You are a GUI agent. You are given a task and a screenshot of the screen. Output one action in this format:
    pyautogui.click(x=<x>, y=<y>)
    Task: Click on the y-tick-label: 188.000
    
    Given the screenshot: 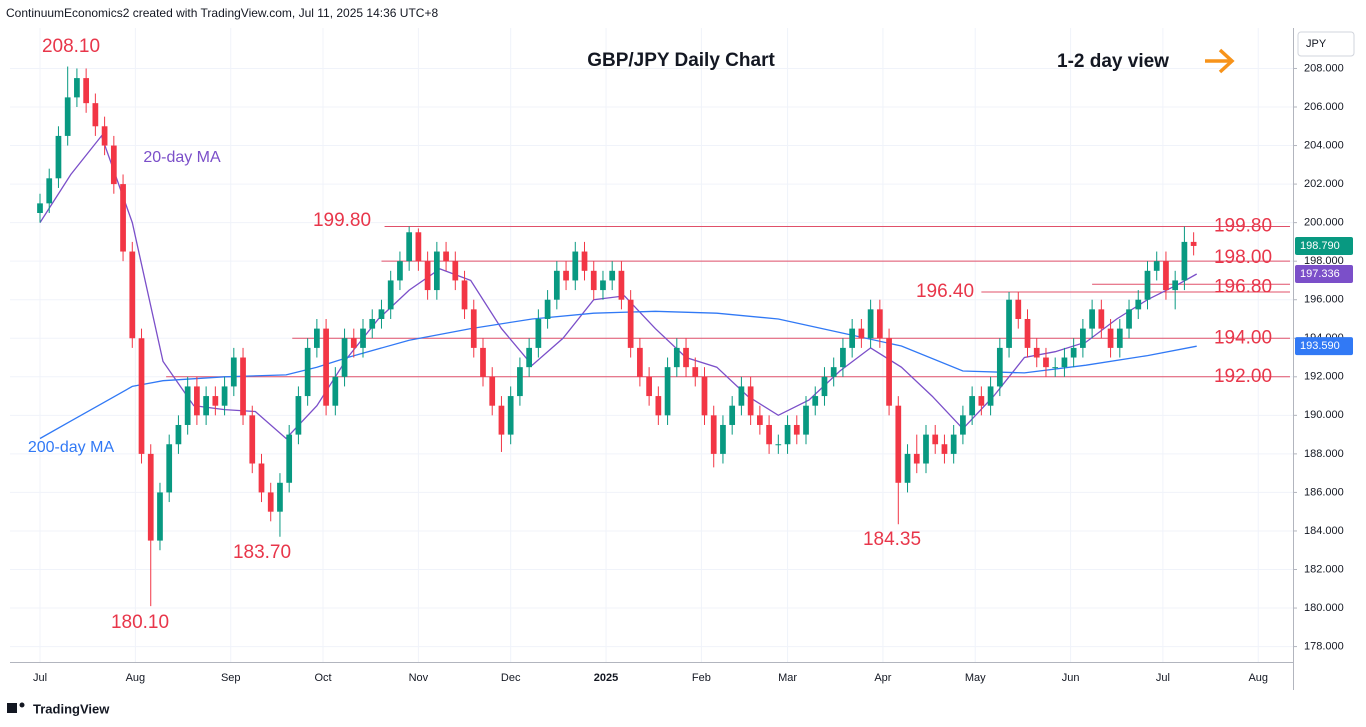 What is the action you would take?
    pyautogui.click(x=1324, y=454)
    